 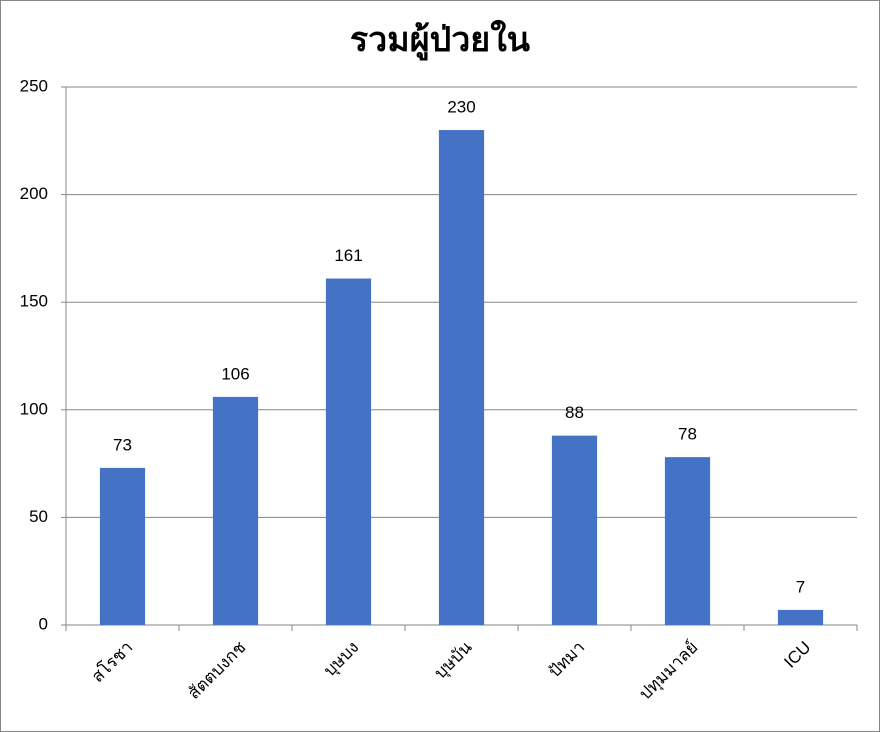 I want to click on data-label: 230, so click(x=461, y=107).